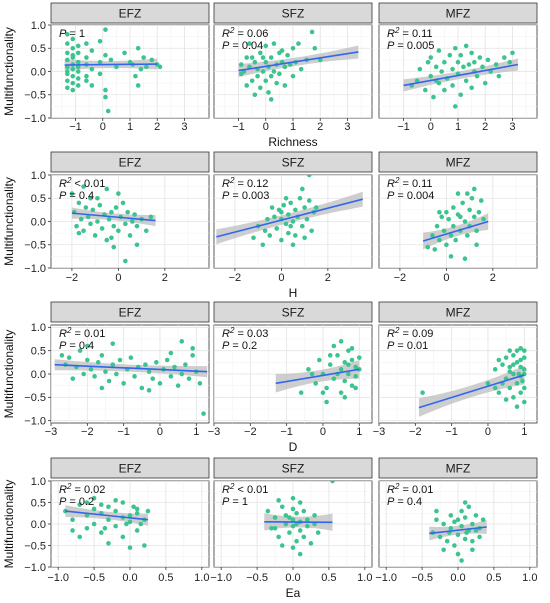 The height and width of the screenshot is (603, 550). Describe the element at coordinates (58, 578) in the screenshot. I see `x-tick-label: −1.0` at that location.